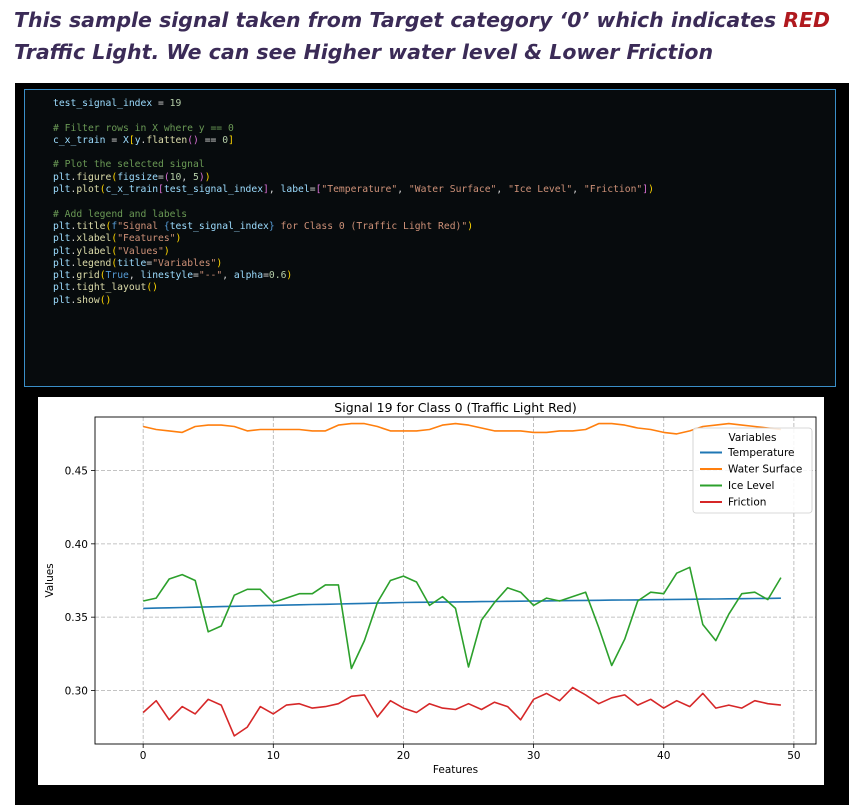  What do you see at coordinates (452, 190) in the screenshot?
I see `code-token: "Water Surface"` at bounding box center [452, 190].